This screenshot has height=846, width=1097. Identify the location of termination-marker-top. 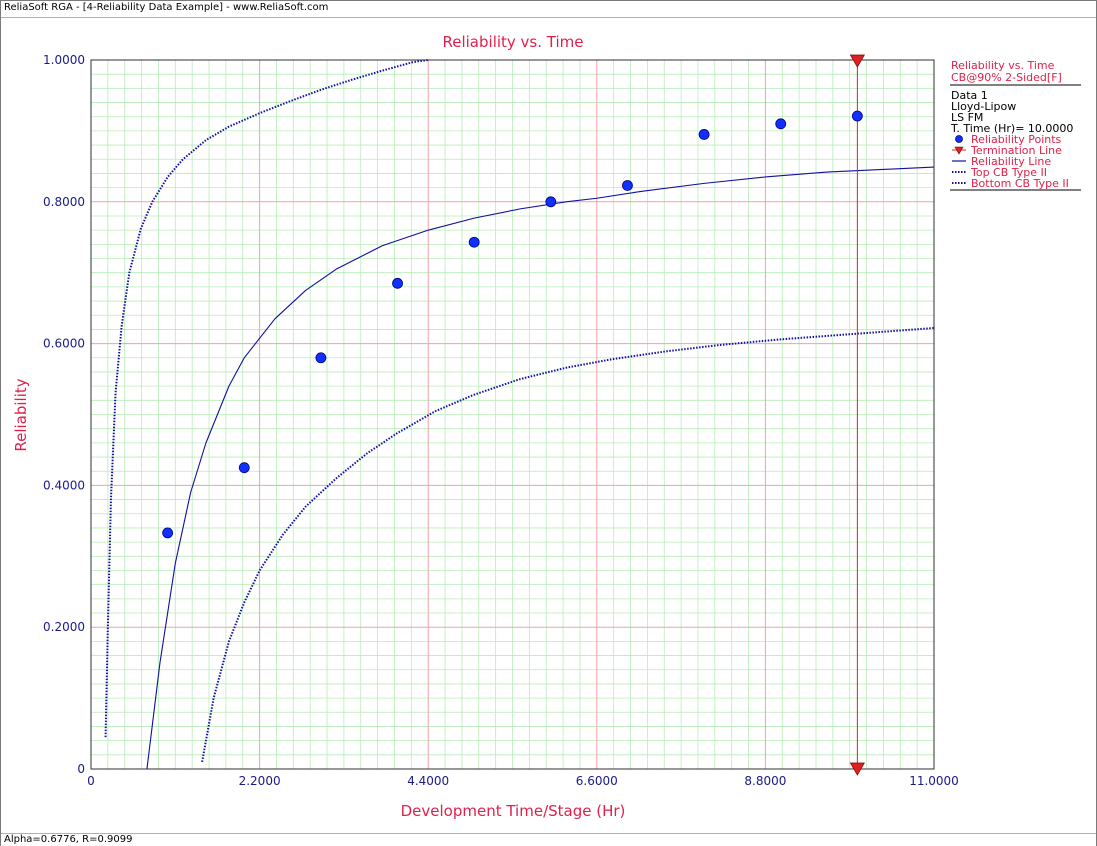
(857, 61).